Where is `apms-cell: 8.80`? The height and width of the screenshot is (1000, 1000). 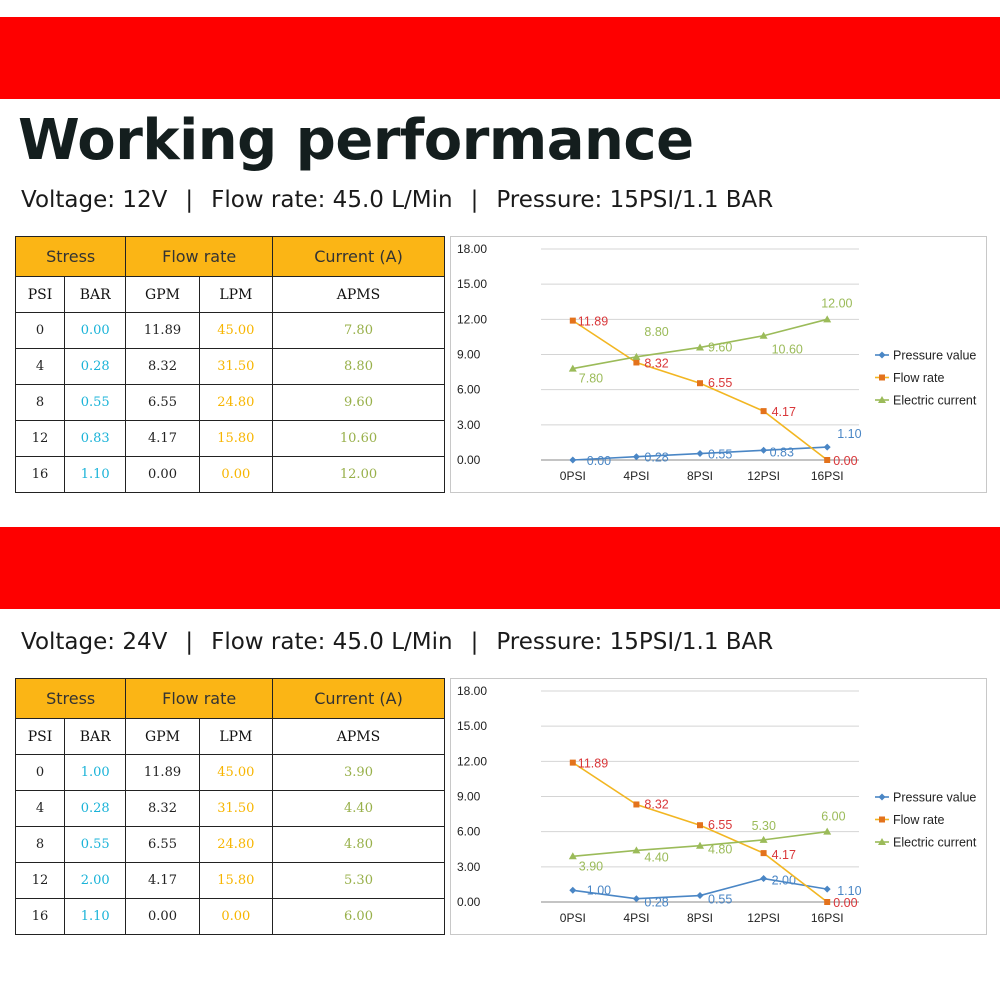 apms-cell: 8.80 is located at coordinates (358, 366).